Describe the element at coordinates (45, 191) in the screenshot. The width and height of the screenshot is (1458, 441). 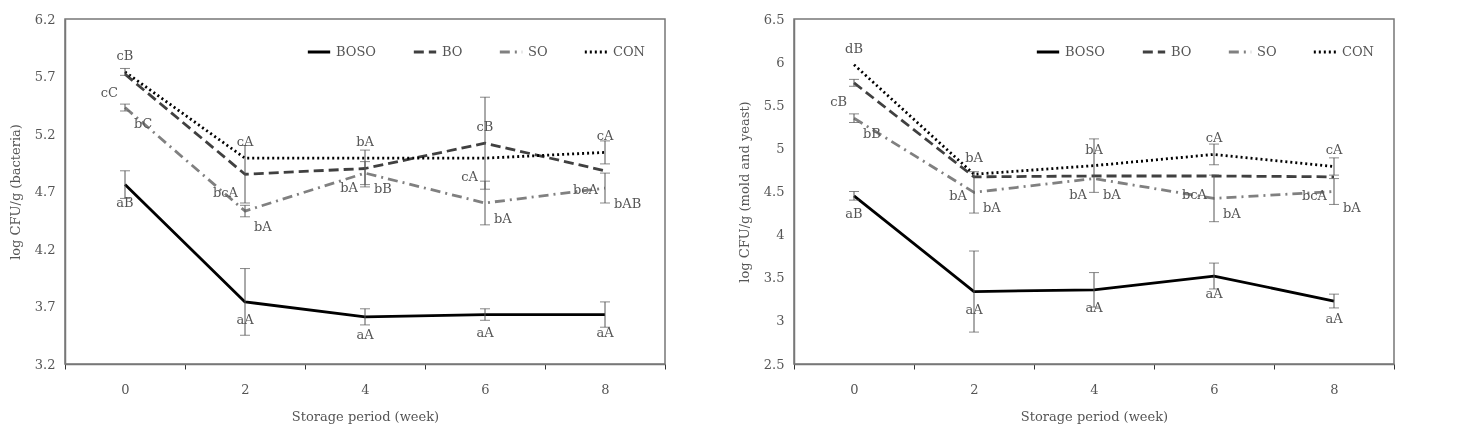
I see `y-tick-label: 4.7` at that location.